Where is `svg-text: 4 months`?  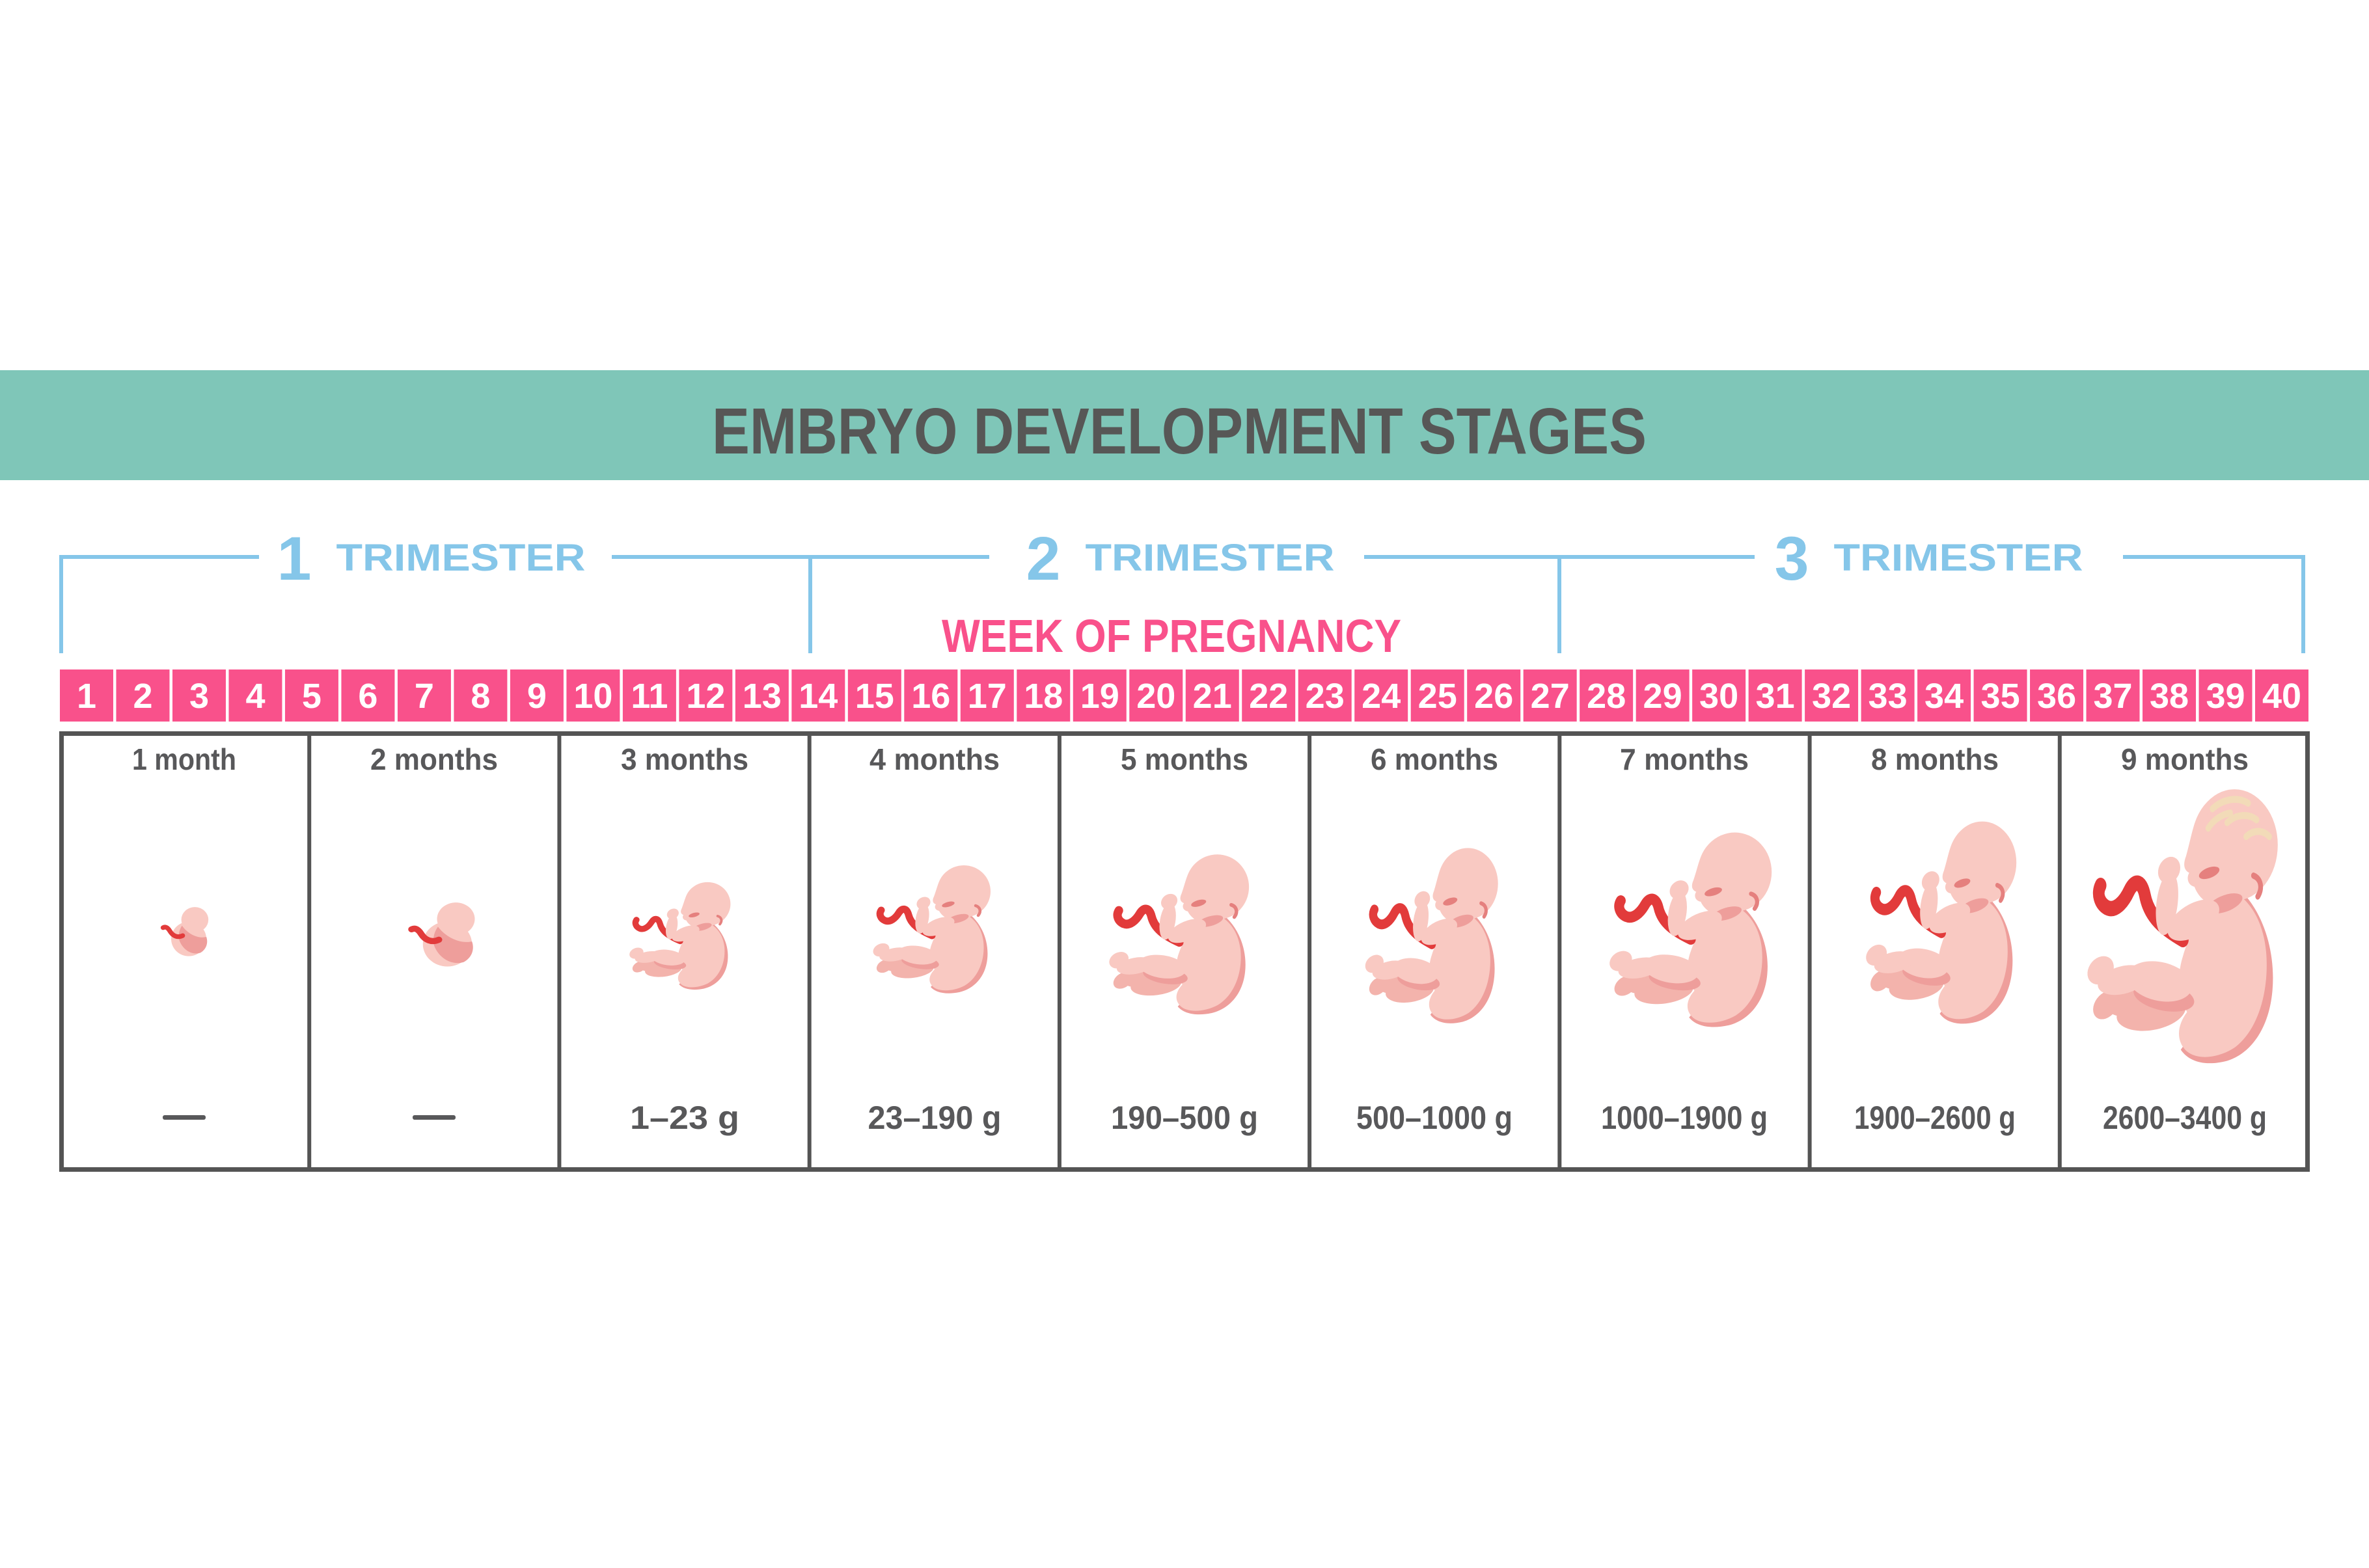 svg-text: 4 months is located at coordinates (935, 759).